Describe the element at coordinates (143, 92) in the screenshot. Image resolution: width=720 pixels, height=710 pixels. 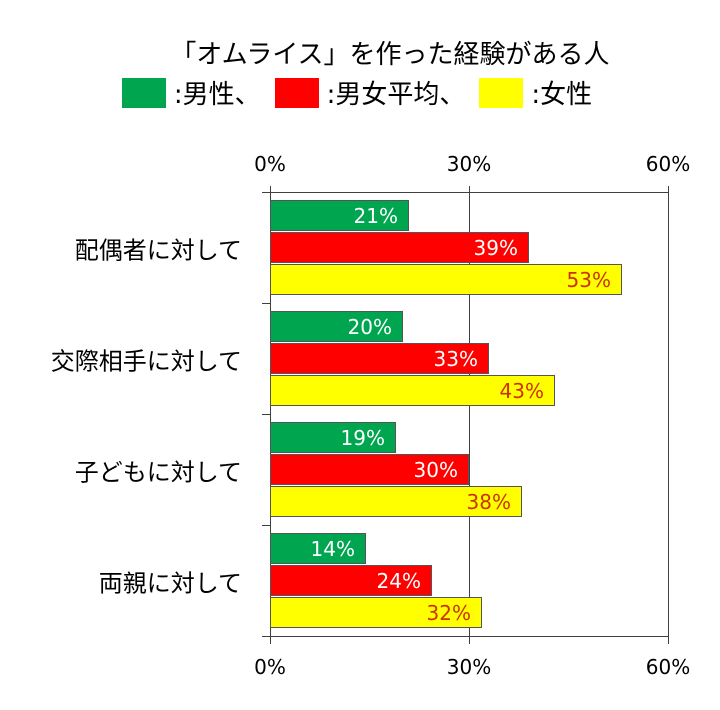
I see `legend-swatch-male` at that location.